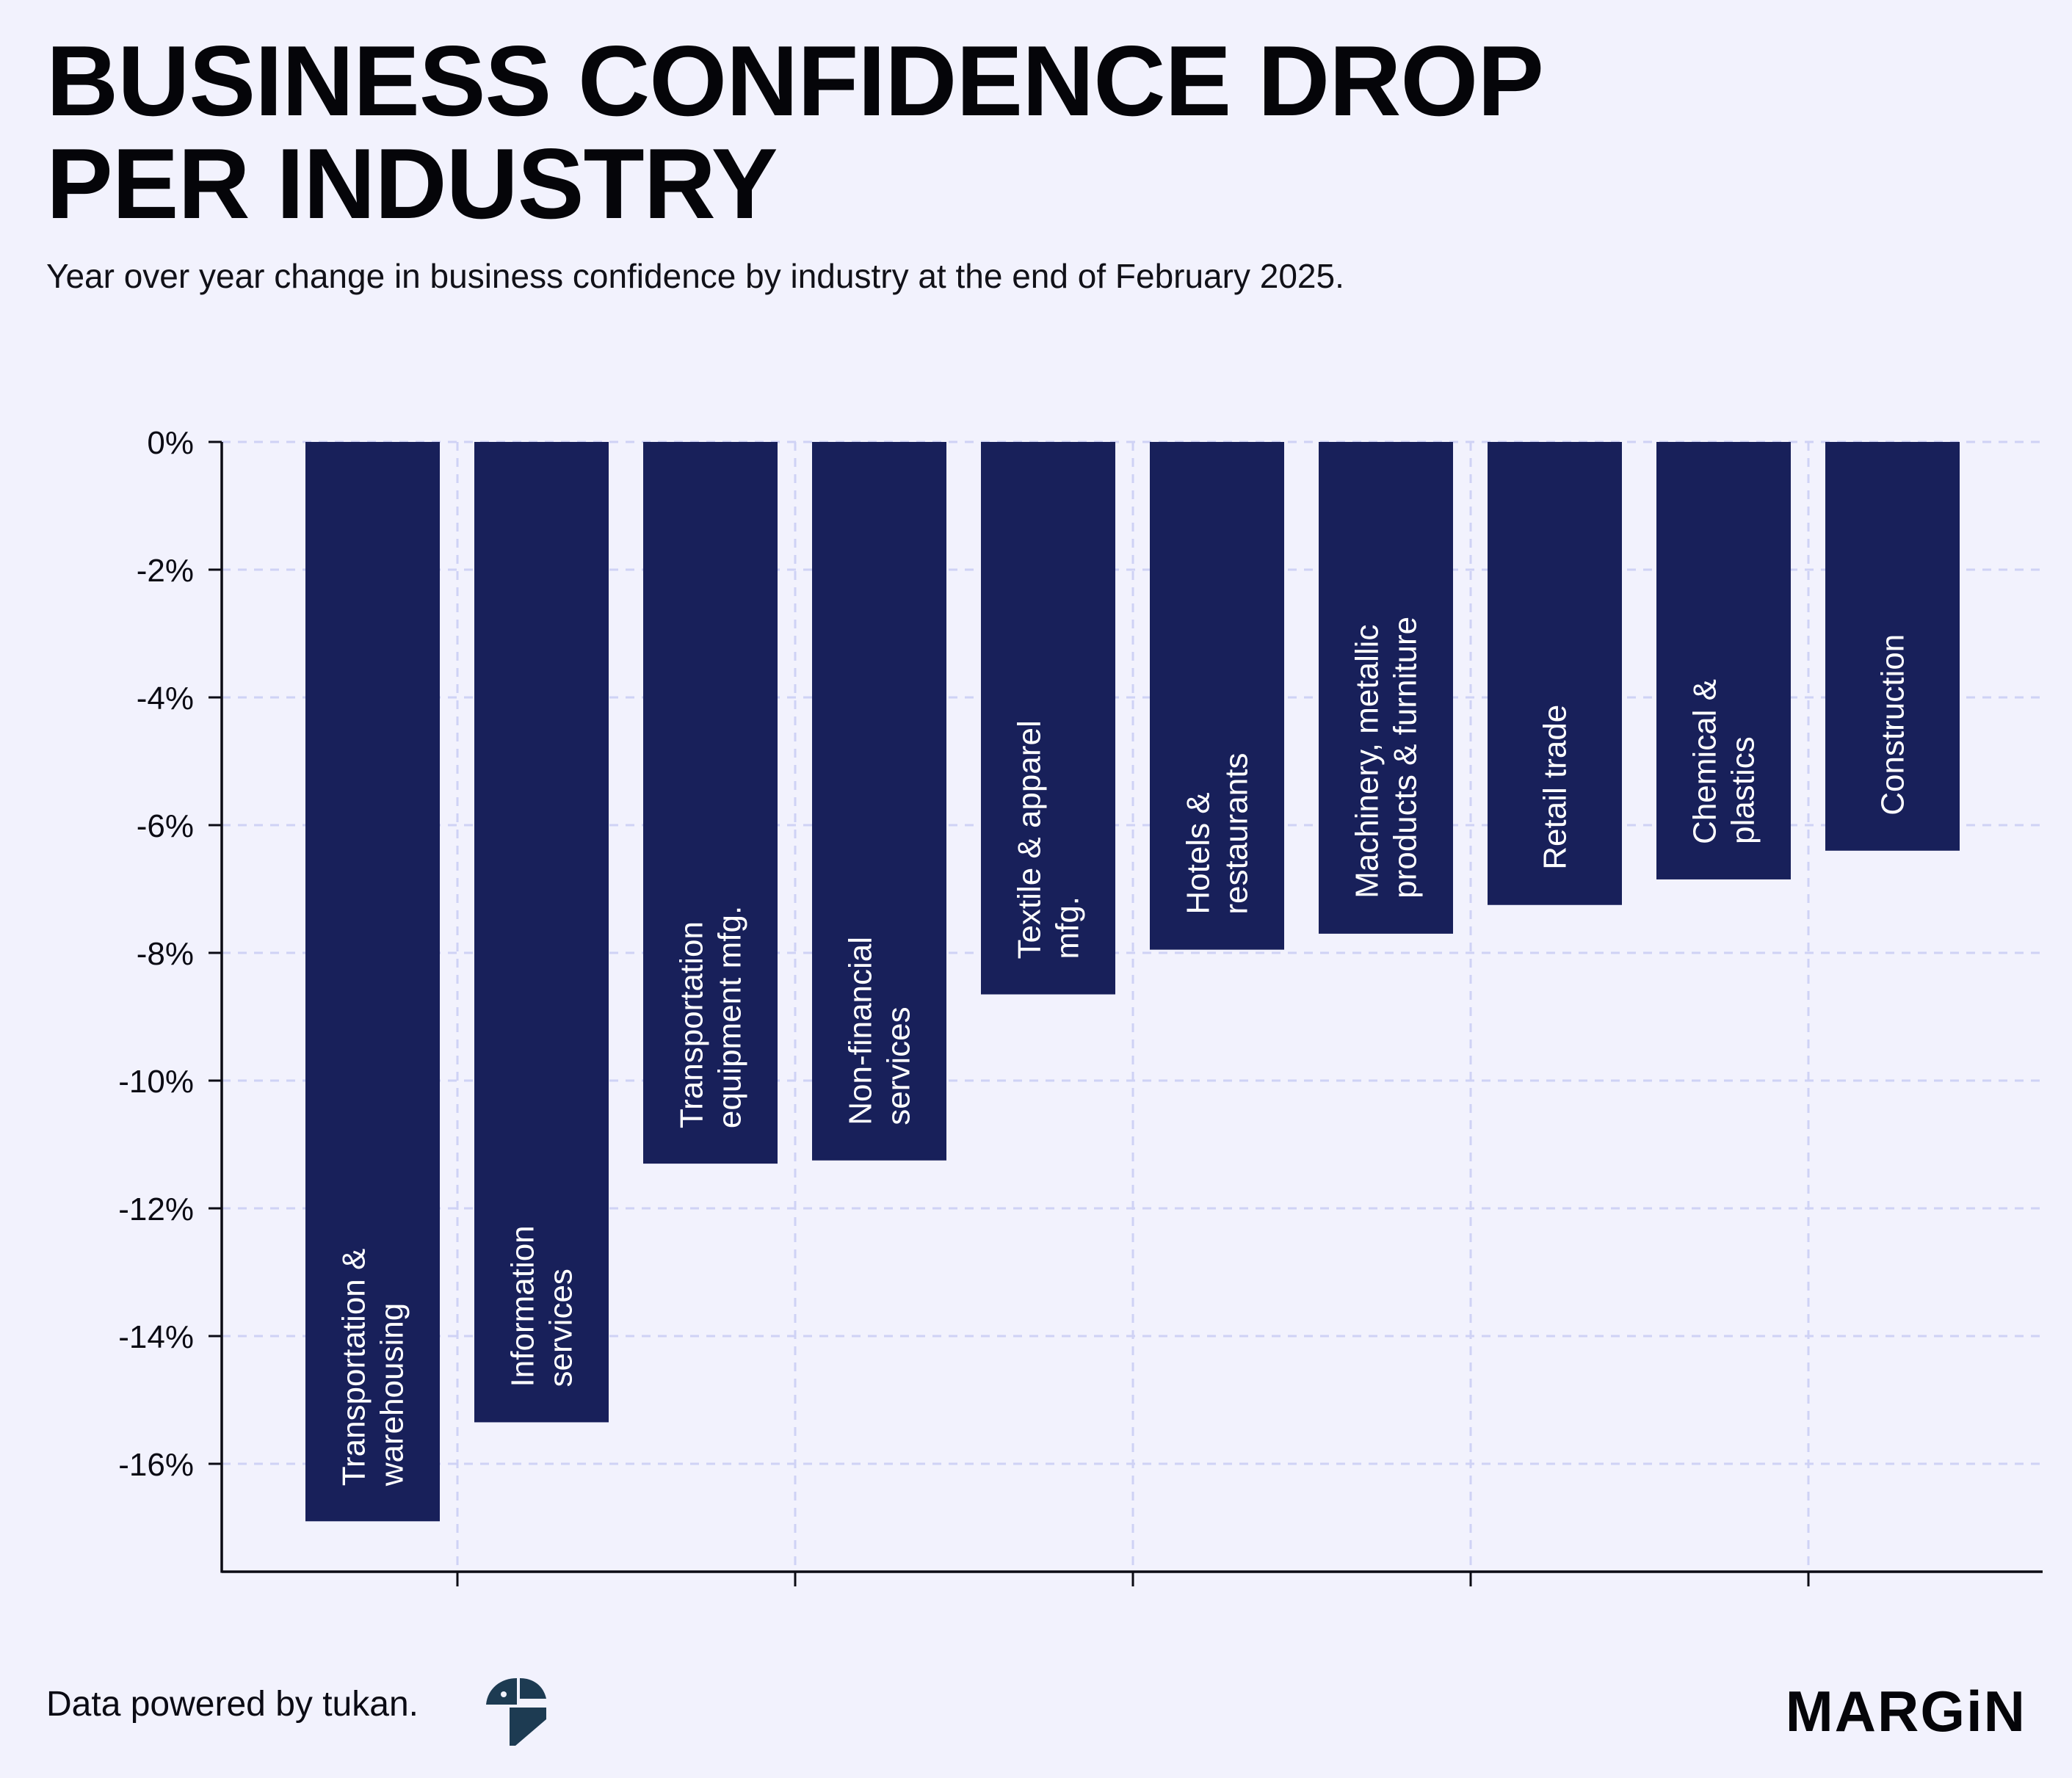 This screenshot has height=1778, width=2072. I want to click on bar-label-line: Transportation &, so click(354, 1368).